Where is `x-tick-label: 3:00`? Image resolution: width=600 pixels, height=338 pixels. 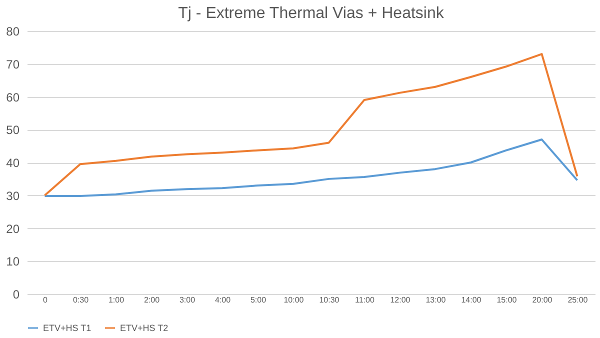 x-tick-label: 3:00 is located at coordinates (187, 300).